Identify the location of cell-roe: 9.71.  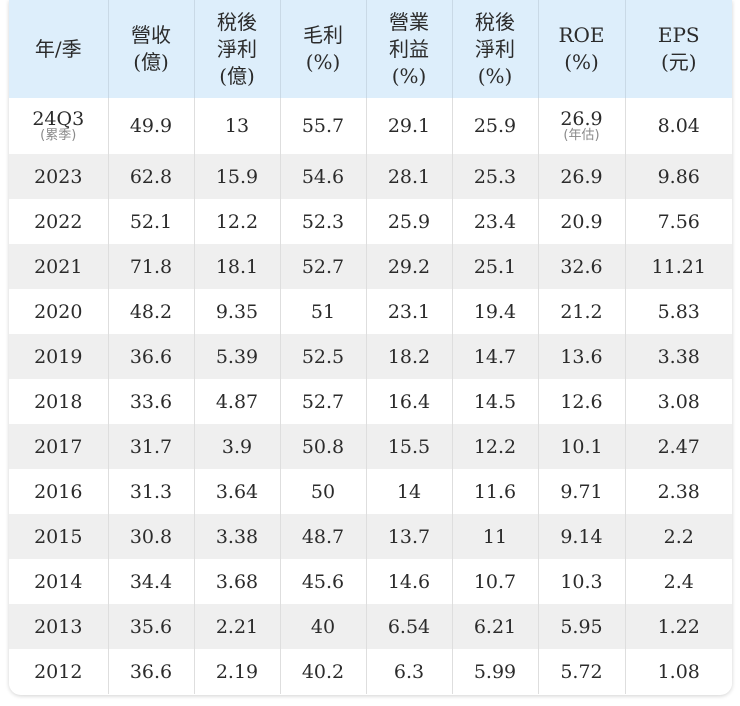
(582, 491).